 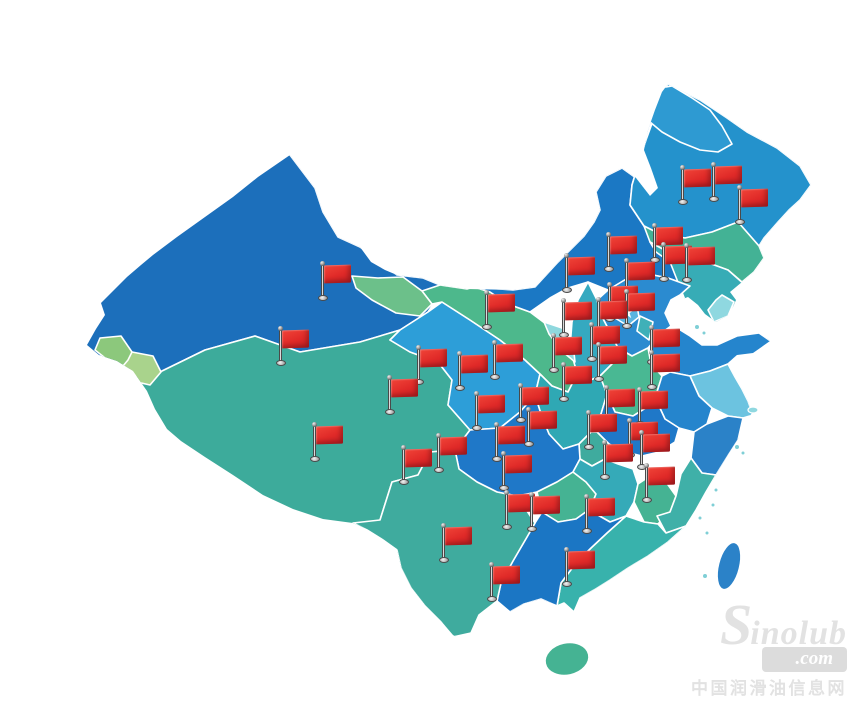 What do you see at coordinates (627, 312) in the screenshot?
I see `capital-star-icon: ★` at bounding box center [627, 312].